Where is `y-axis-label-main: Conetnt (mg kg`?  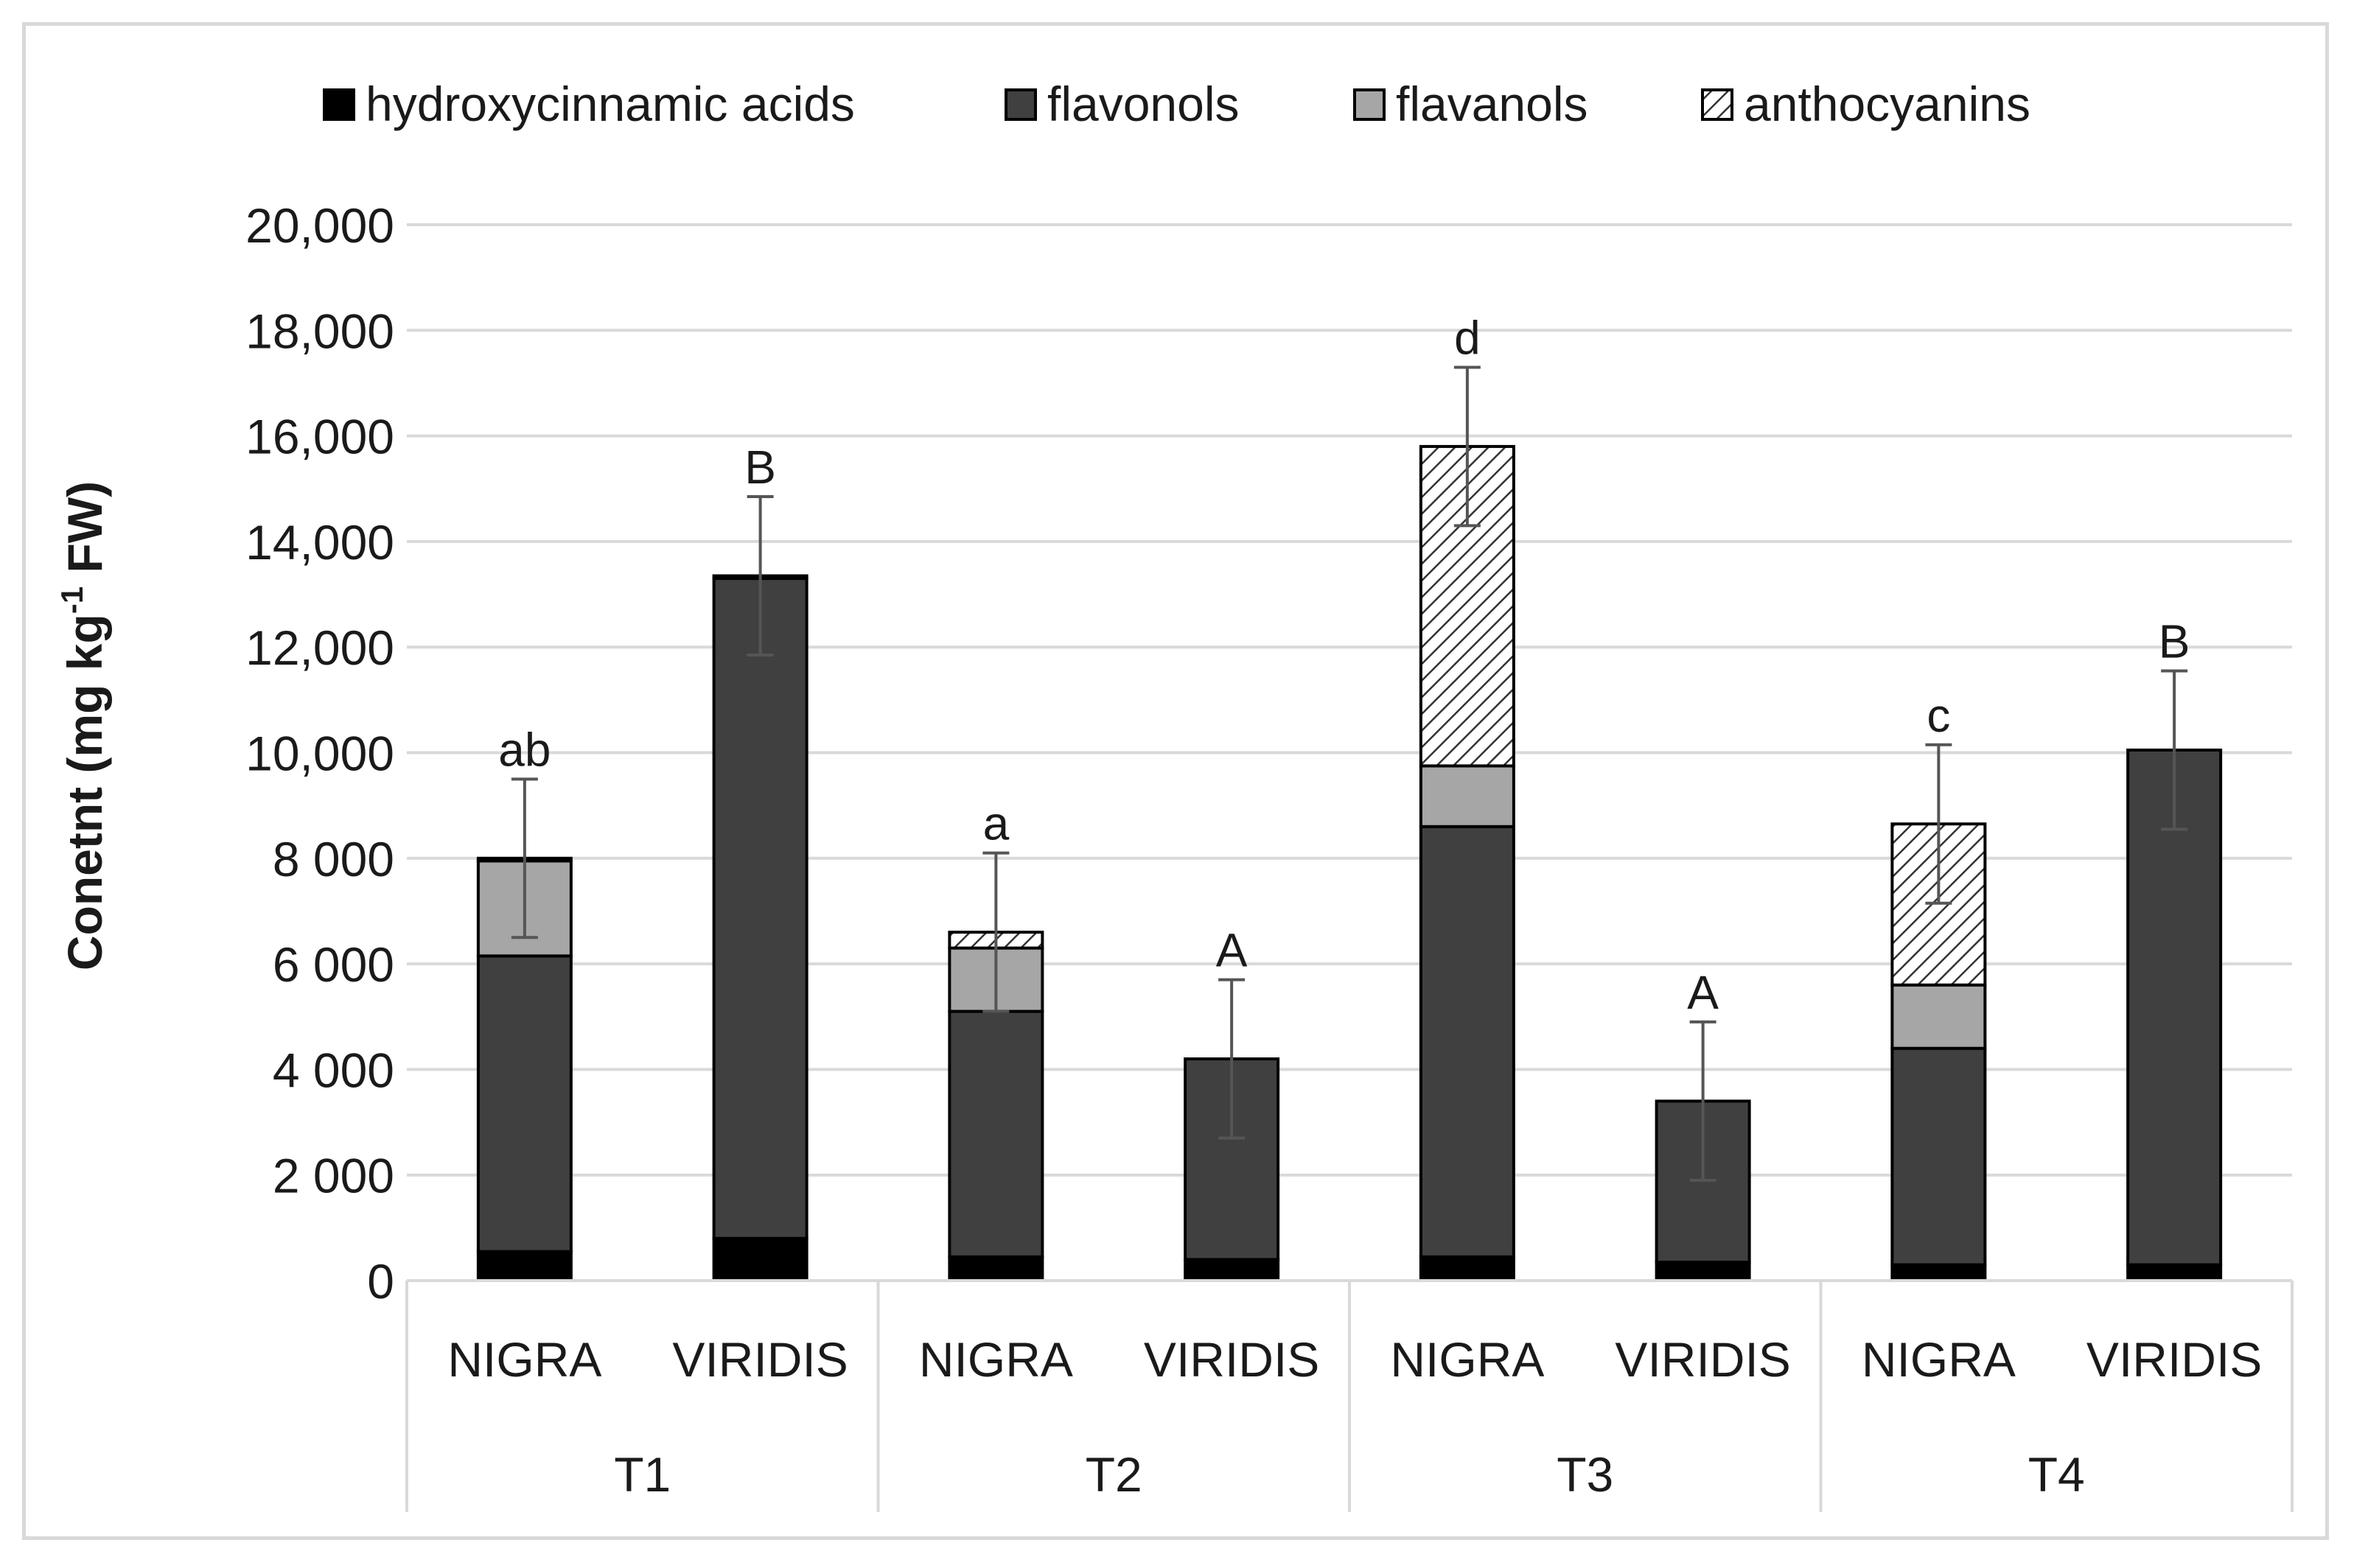
y-axis-label-main: Conetnt (mg kg is located at coordinates (84, 792).